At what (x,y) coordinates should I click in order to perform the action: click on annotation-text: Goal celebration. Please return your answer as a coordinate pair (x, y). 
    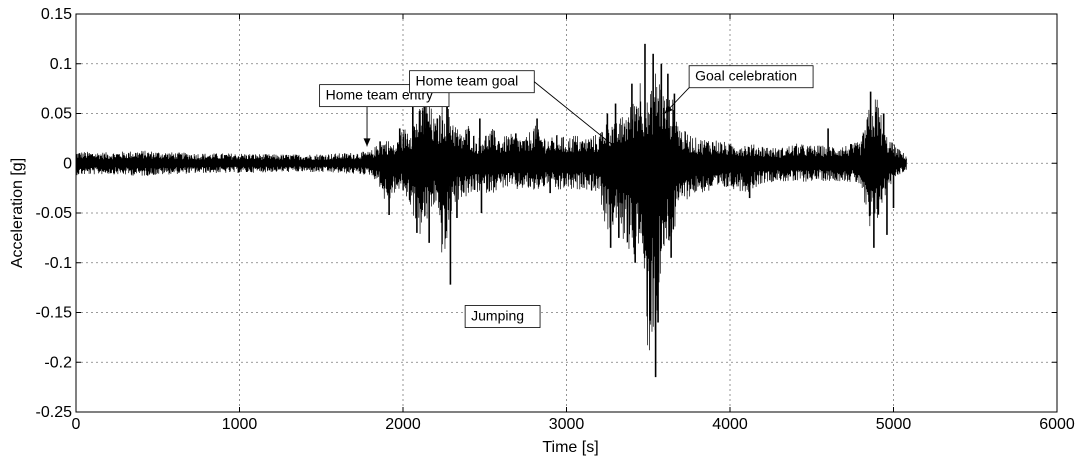
    Looking at the image, I should click on (746, 76).